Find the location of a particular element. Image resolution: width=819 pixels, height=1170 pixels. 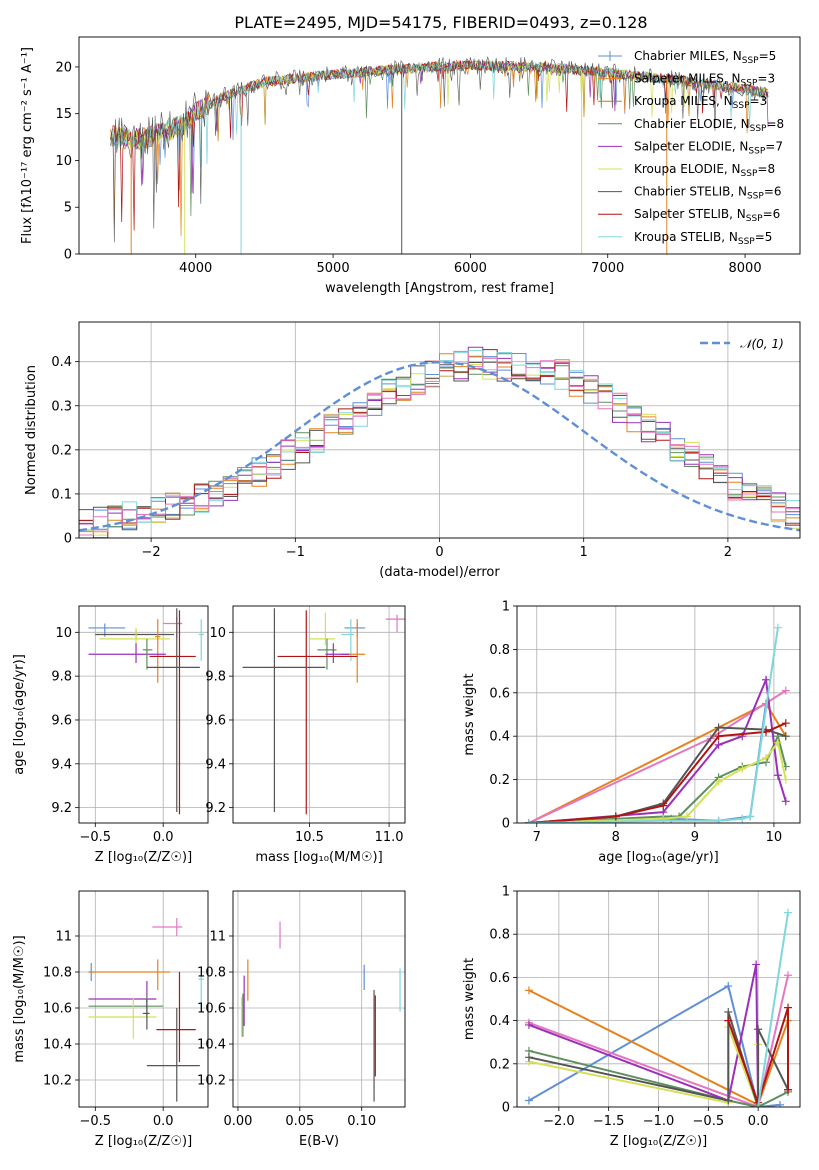

y-tick-label: 0 is located at coordinates (506, 824).